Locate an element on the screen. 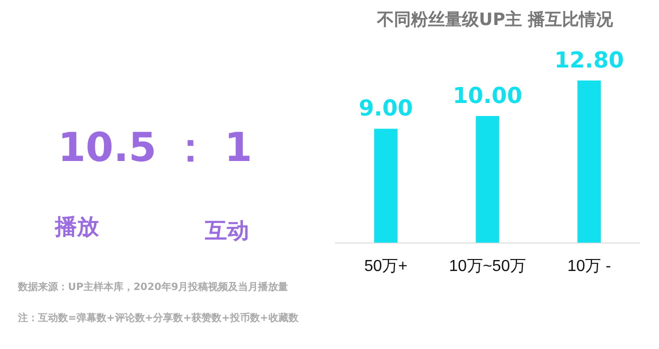 Image resolution: width=659 pixels, height=349 pixels. data-label: 10.00 is located at coordinates (487, 96).